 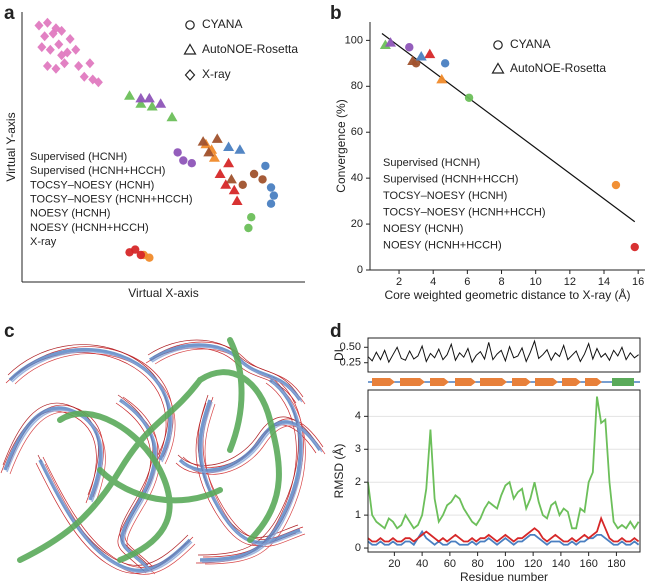 I want to click on x-tick-label: 180, so click(x=616, y=564).